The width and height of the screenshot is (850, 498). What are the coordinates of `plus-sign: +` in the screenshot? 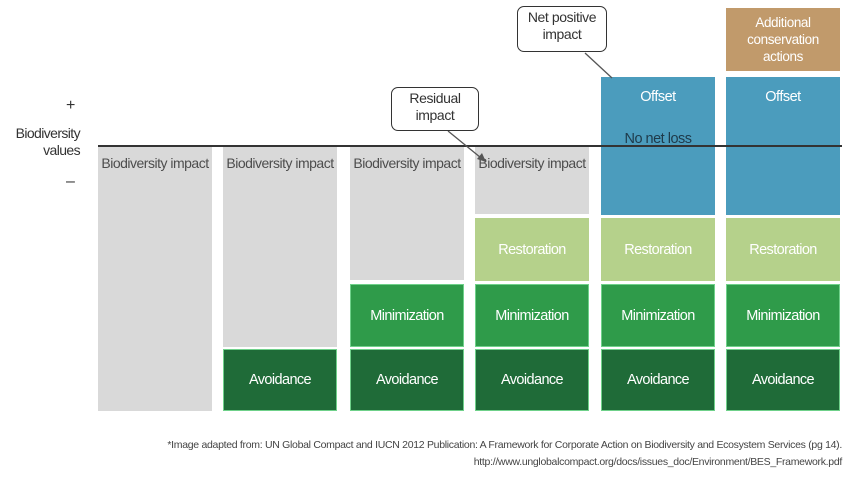 It's located at (70, 105).